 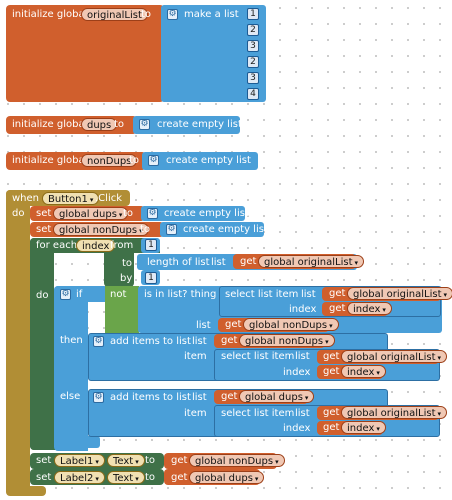 What do you see at coordinates (68, 199) in the screenshot?
I see `component-name: Button1` at bounding box center [68, 199].